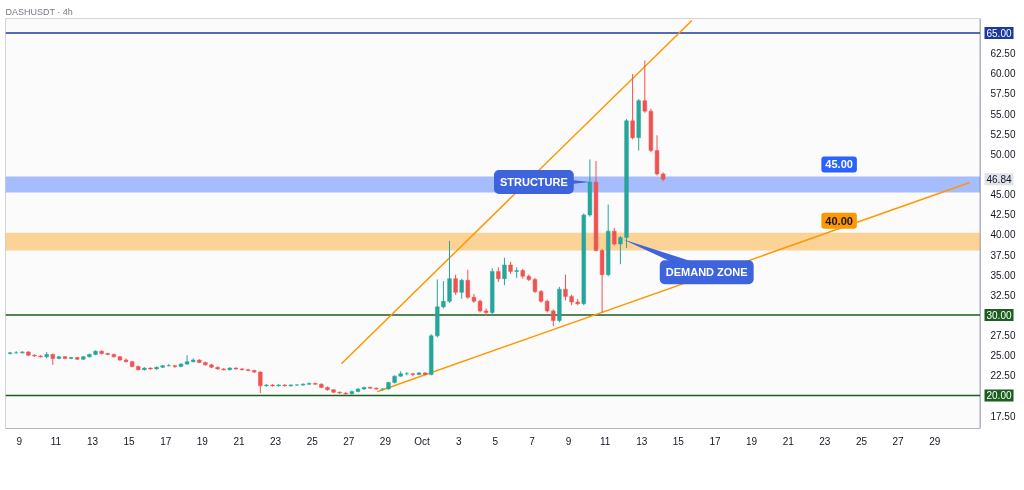  I want to click on y-tick-label: 22.50, so click(1003, 376).